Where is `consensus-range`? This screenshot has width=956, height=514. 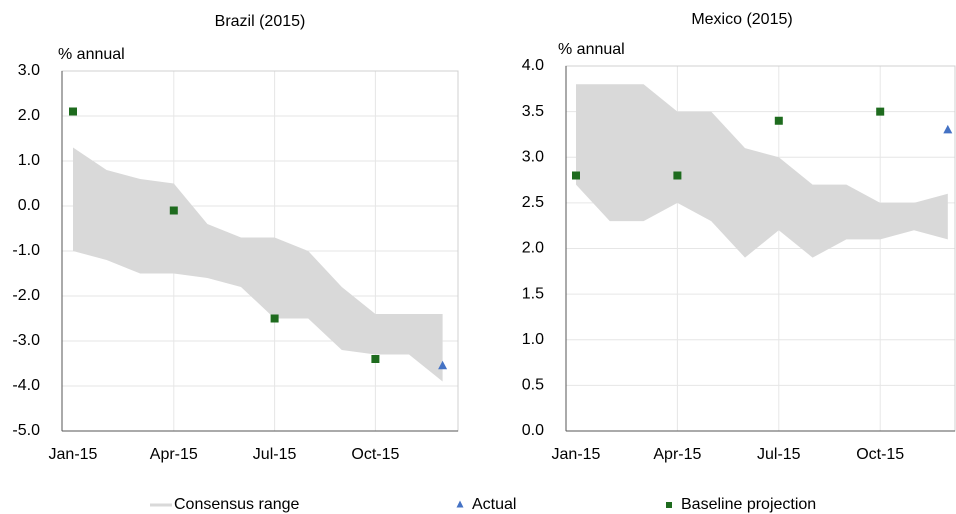
consensus-range is located at coordinates (762, 171).